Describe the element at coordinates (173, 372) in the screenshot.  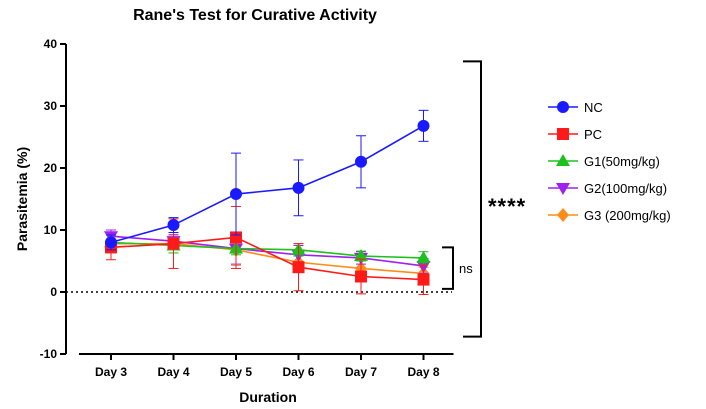
I see `x-tick-label: Day 4` at that location.